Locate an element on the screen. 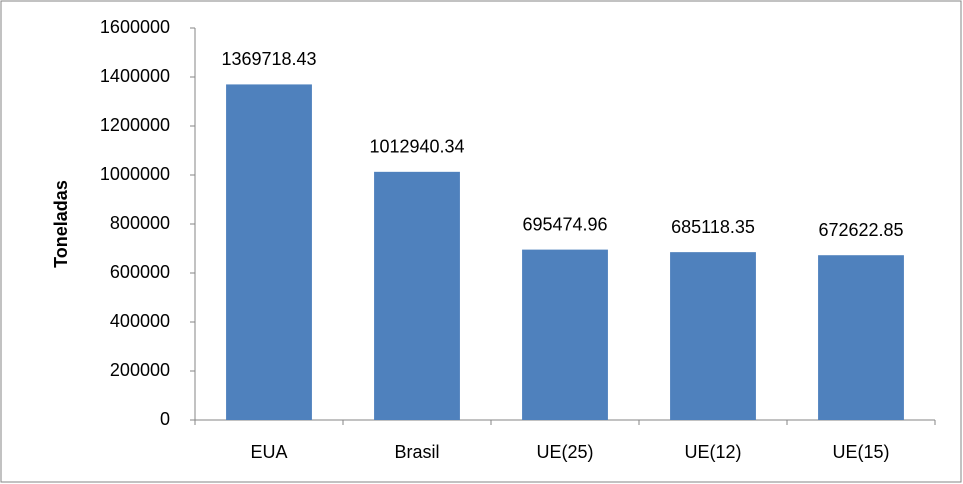 The height and width of the screenshot is (484, 963). data-label: 672622.85 is located at coordinates (860, 230).